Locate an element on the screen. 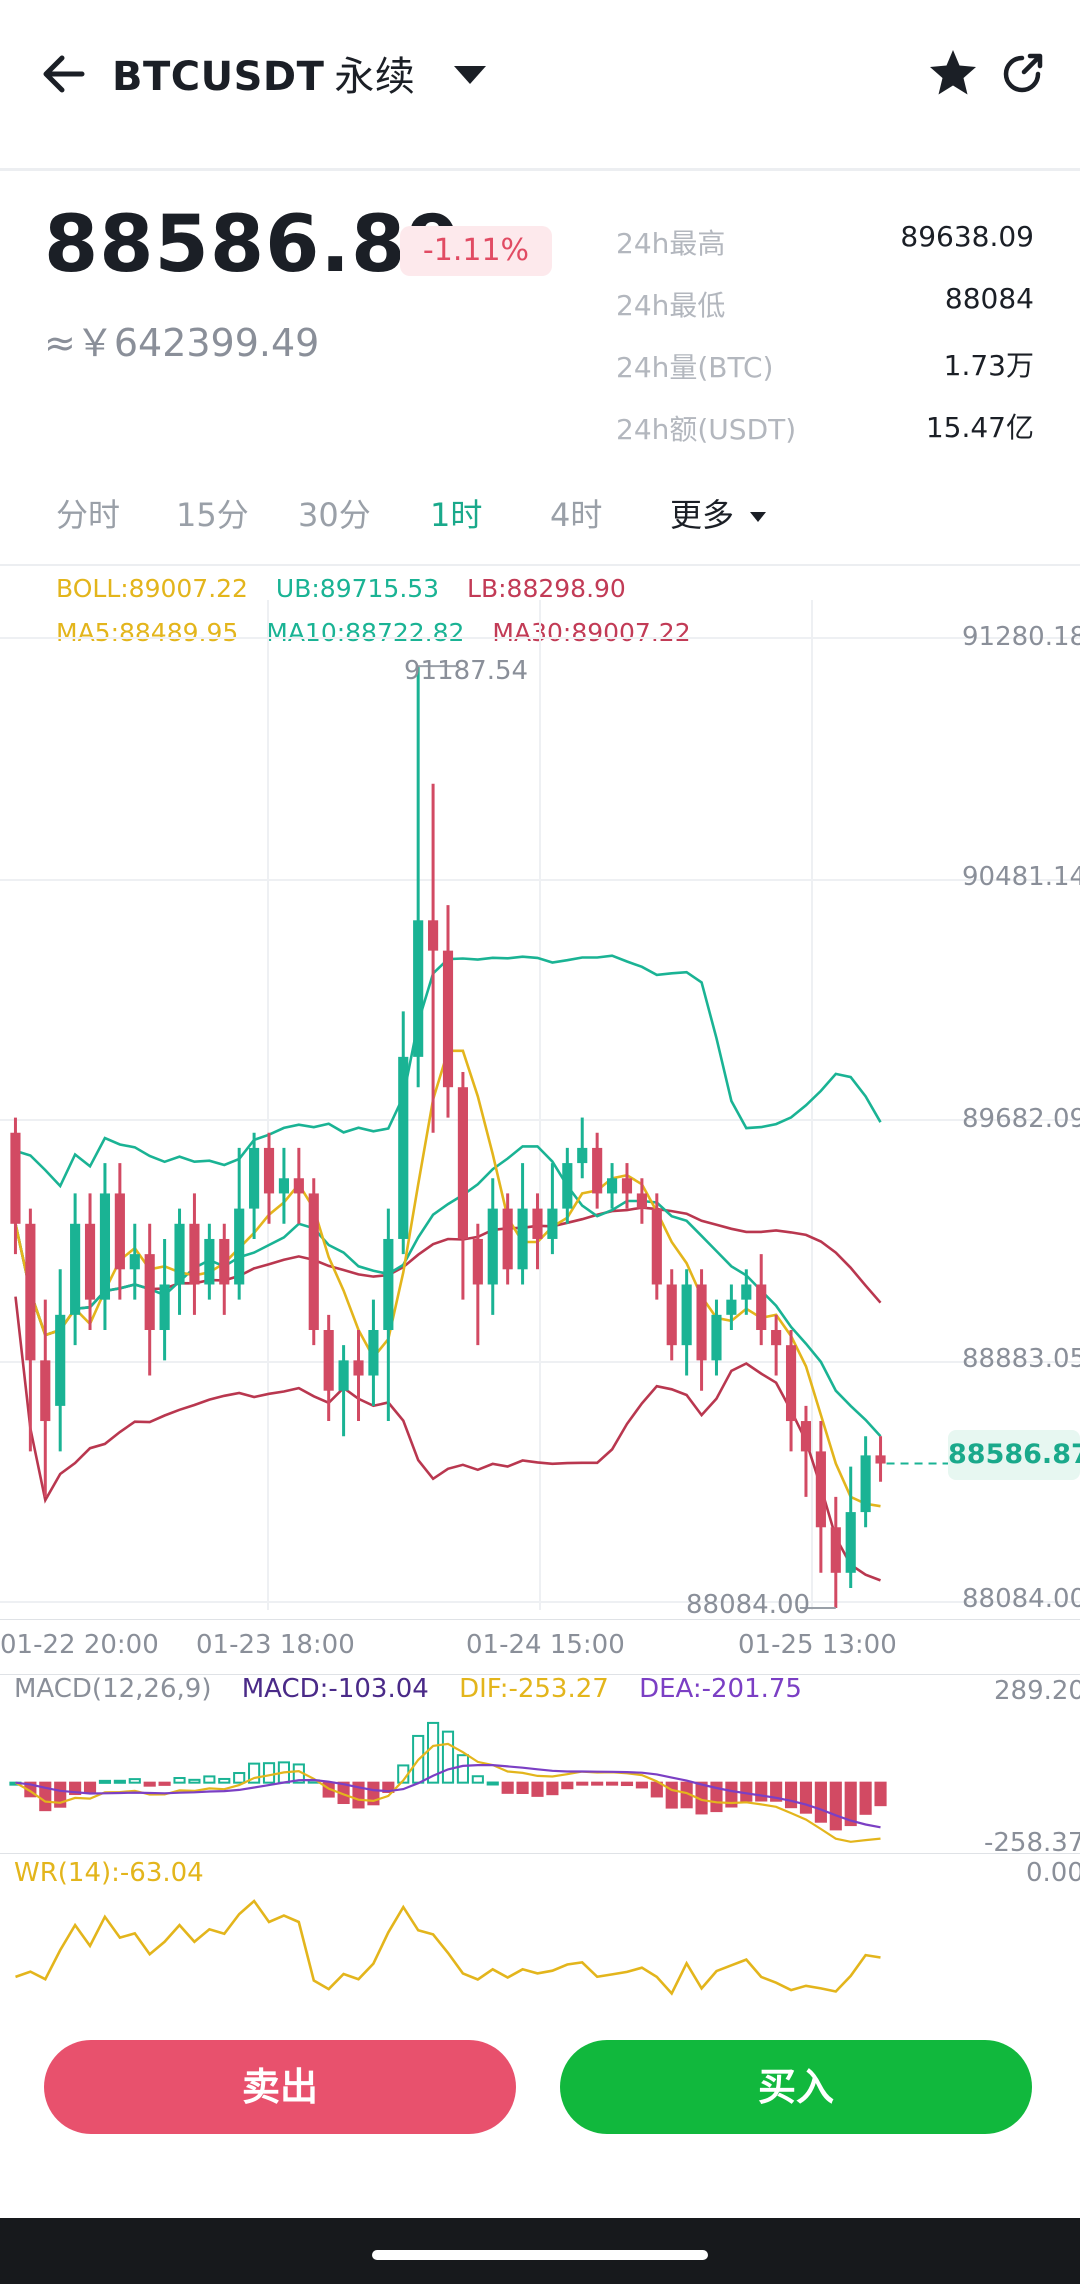 This screenshot has height=2284, width=1080. stat-high-value: 89638.09 is located at coordinates (967, 236).